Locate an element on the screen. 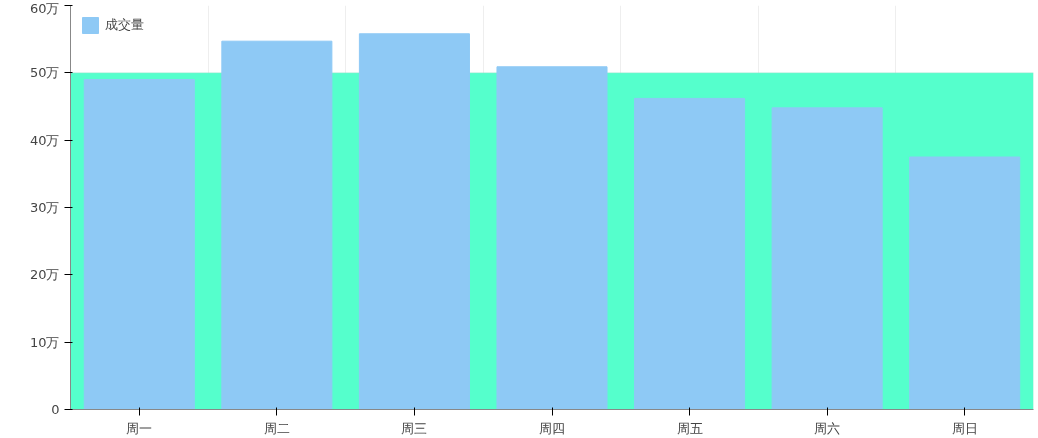 The height and width of the screenshot is (438, 1038). x-tick-label: 周四 is located at coordinates (552, 428).